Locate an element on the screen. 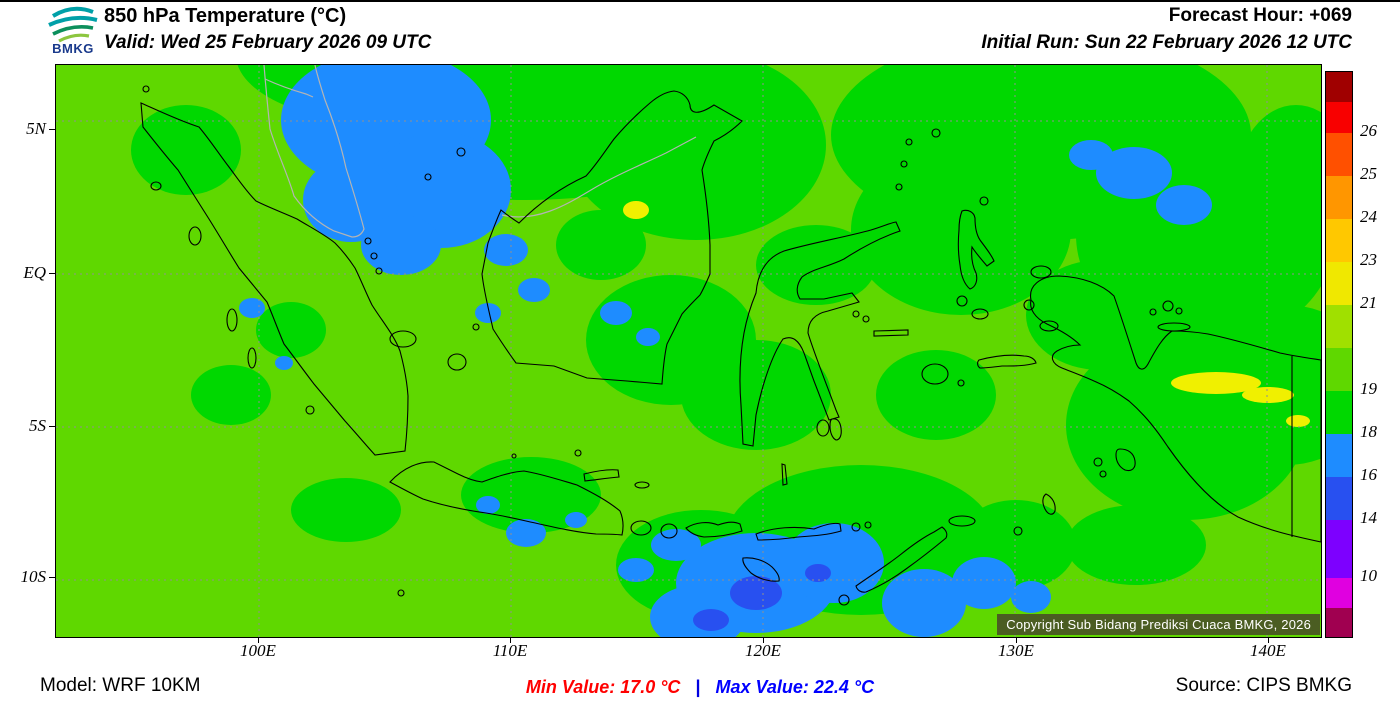 The image size is (1400, 709). lon-label-100e: 100E is located at coordinates (258, 650).